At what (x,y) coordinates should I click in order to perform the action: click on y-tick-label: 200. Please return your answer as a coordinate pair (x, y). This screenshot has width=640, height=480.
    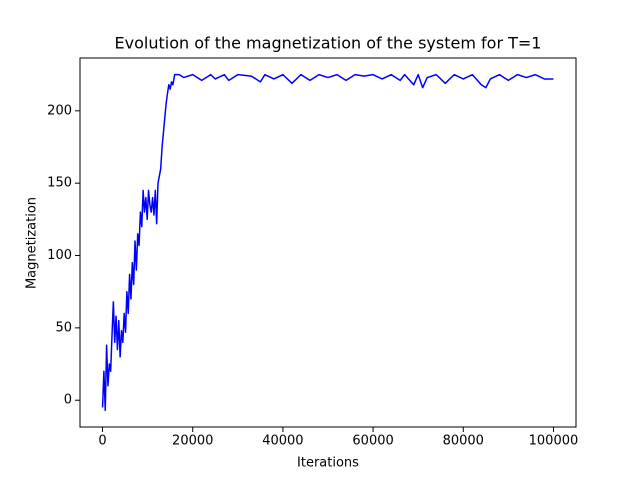
    Looking at the image, I should click on (59, 110).